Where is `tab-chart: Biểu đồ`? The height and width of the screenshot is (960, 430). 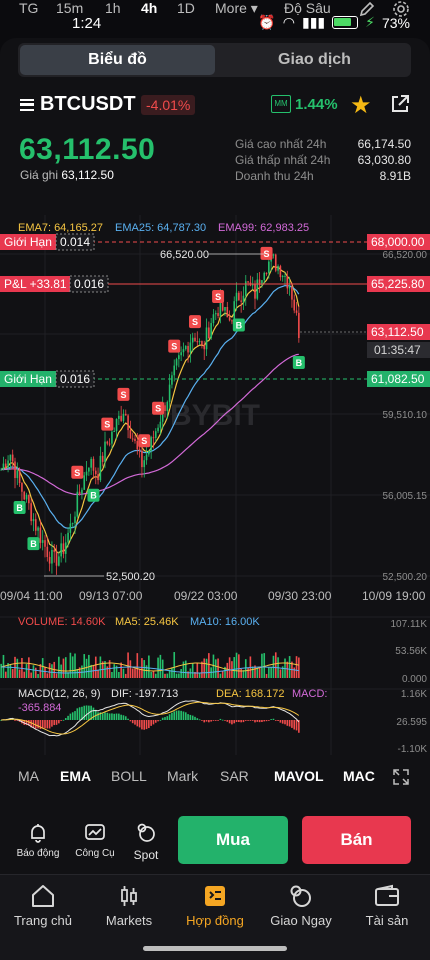 tab-chart: Biểu đồ is located at coordinates (117, 60).